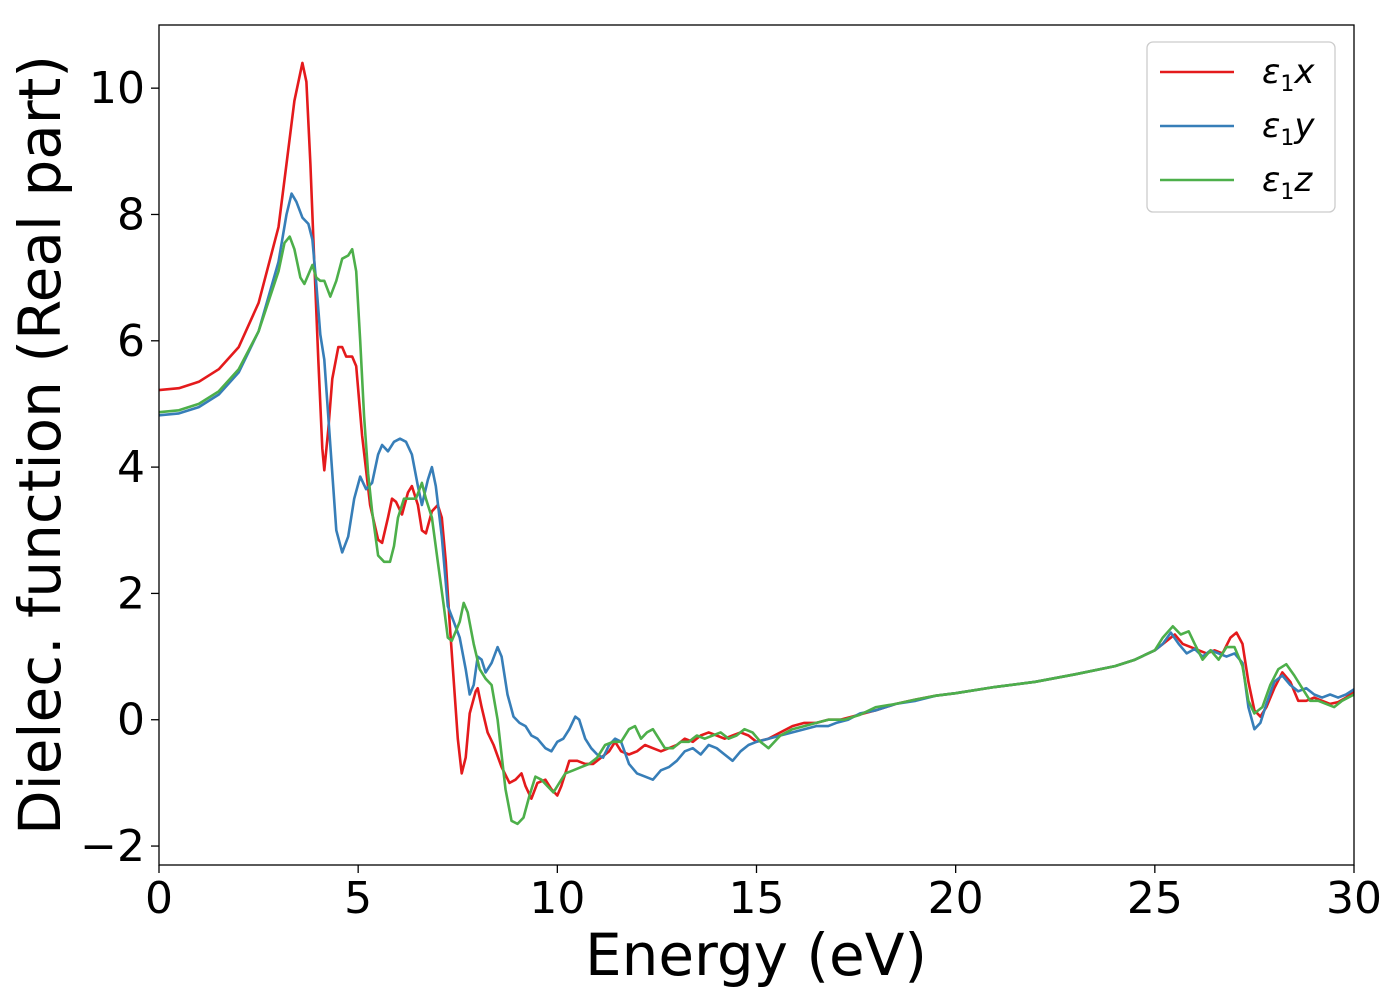  I want to click on legend-box, so click(1241, 127).